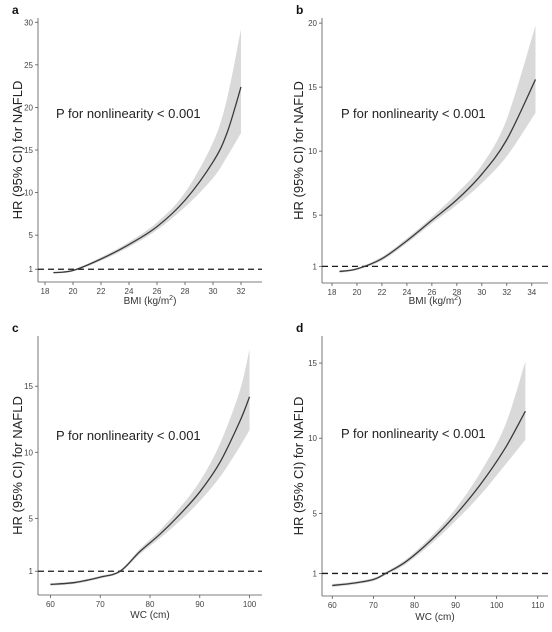 The height and width of the screenshot is (632, 552). Describe the element at coordinates (28, 22) in the screenshot. I see `y-tick-label: 30` at that location.